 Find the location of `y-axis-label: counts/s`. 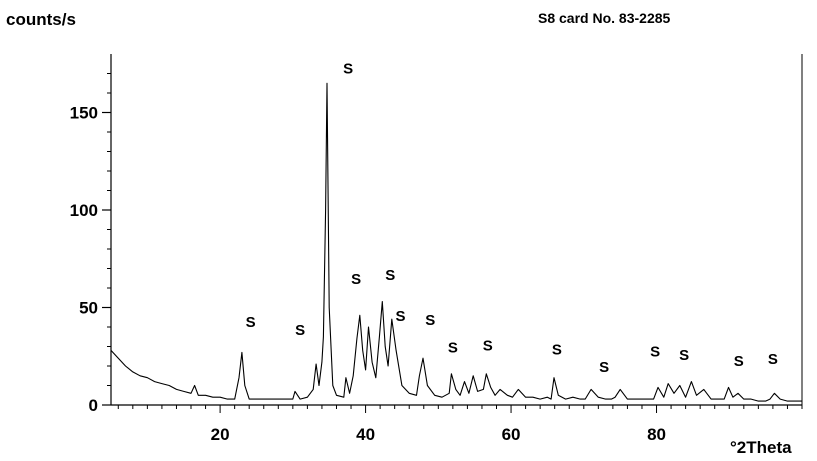

y-axis-label: counts/s is located at coordinates (41, 19).